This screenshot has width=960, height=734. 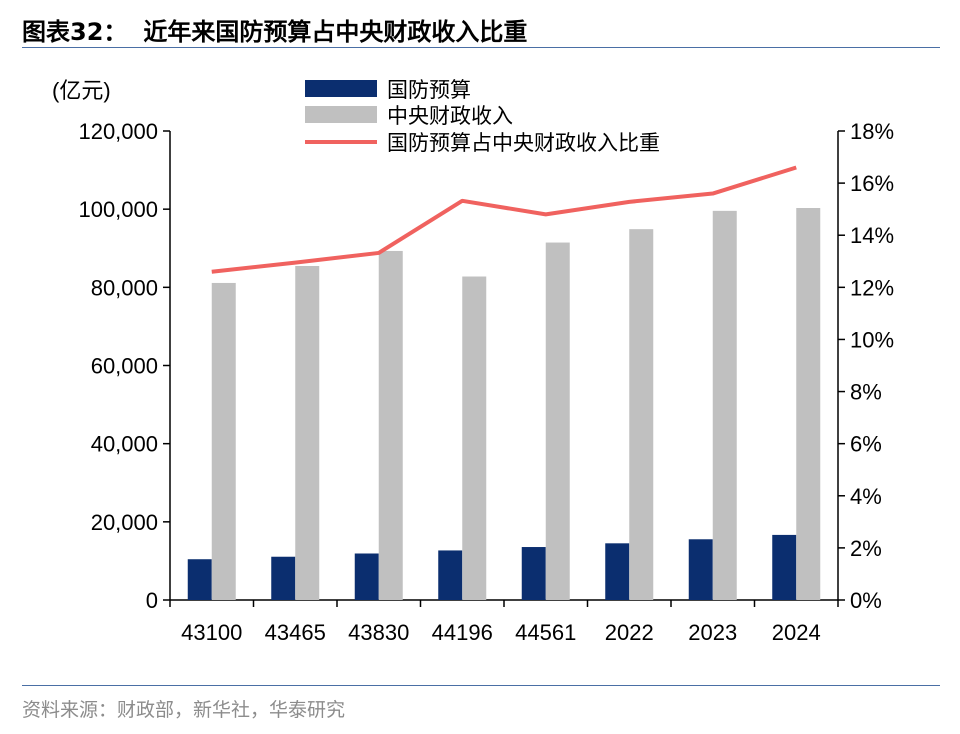 I want to click on figure-title: 图表32： 近年来国防预算占中央财政收入比重, so click(x=274, y=29).